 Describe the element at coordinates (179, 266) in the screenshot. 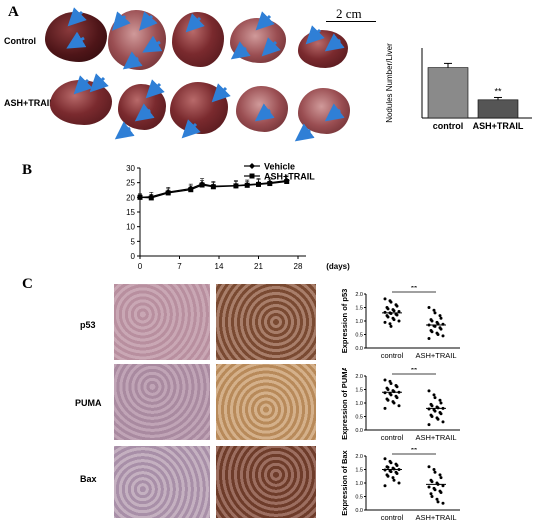

I see `x-tick-label: 7` at that location.